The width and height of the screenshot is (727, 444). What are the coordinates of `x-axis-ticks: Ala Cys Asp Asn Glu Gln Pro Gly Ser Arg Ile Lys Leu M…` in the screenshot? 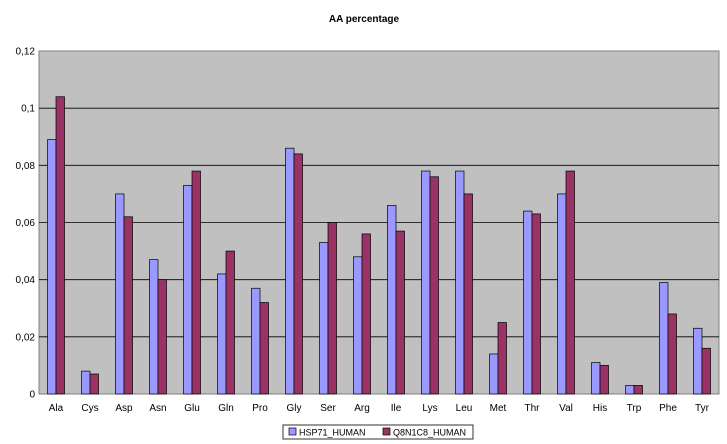 It's located at (379, 408).